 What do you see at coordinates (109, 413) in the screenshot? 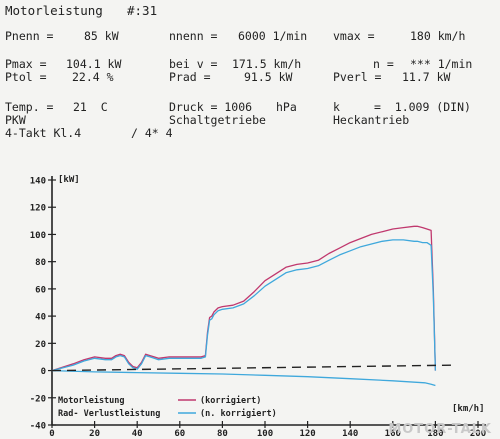
I see `legend-rad-label: Rad- Verlustleistung` at bounding box center [109, 413].